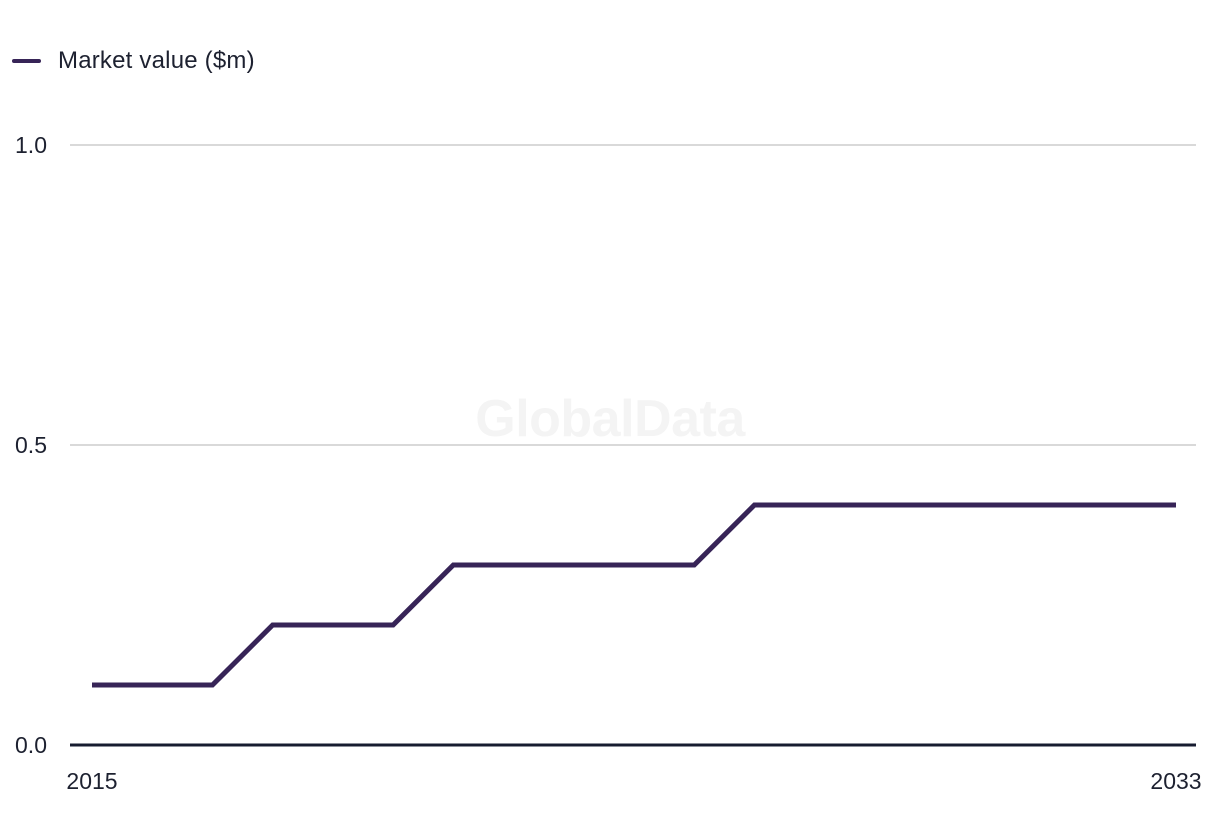 The height and width of the screenshot is (836, 1220). Describe the element at coordinates (31, 145) in the screenshot. I see `y-tick-label: 1.0` at that location.